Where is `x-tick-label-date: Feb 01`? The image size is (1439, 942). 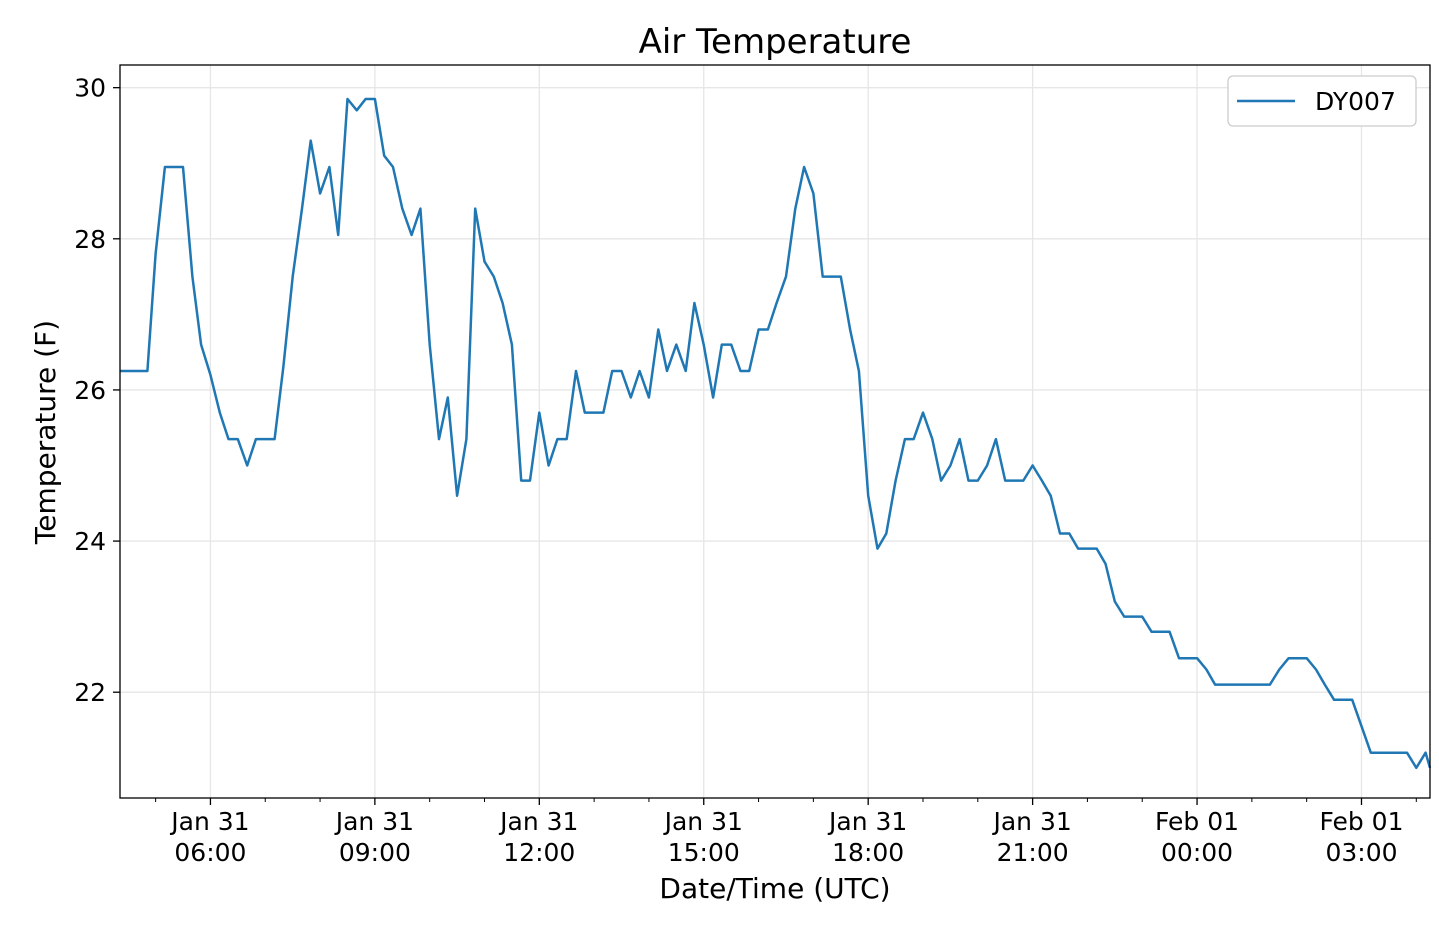
x-tick-label-date: Feb 01 is located at coordinates (1197, 821).